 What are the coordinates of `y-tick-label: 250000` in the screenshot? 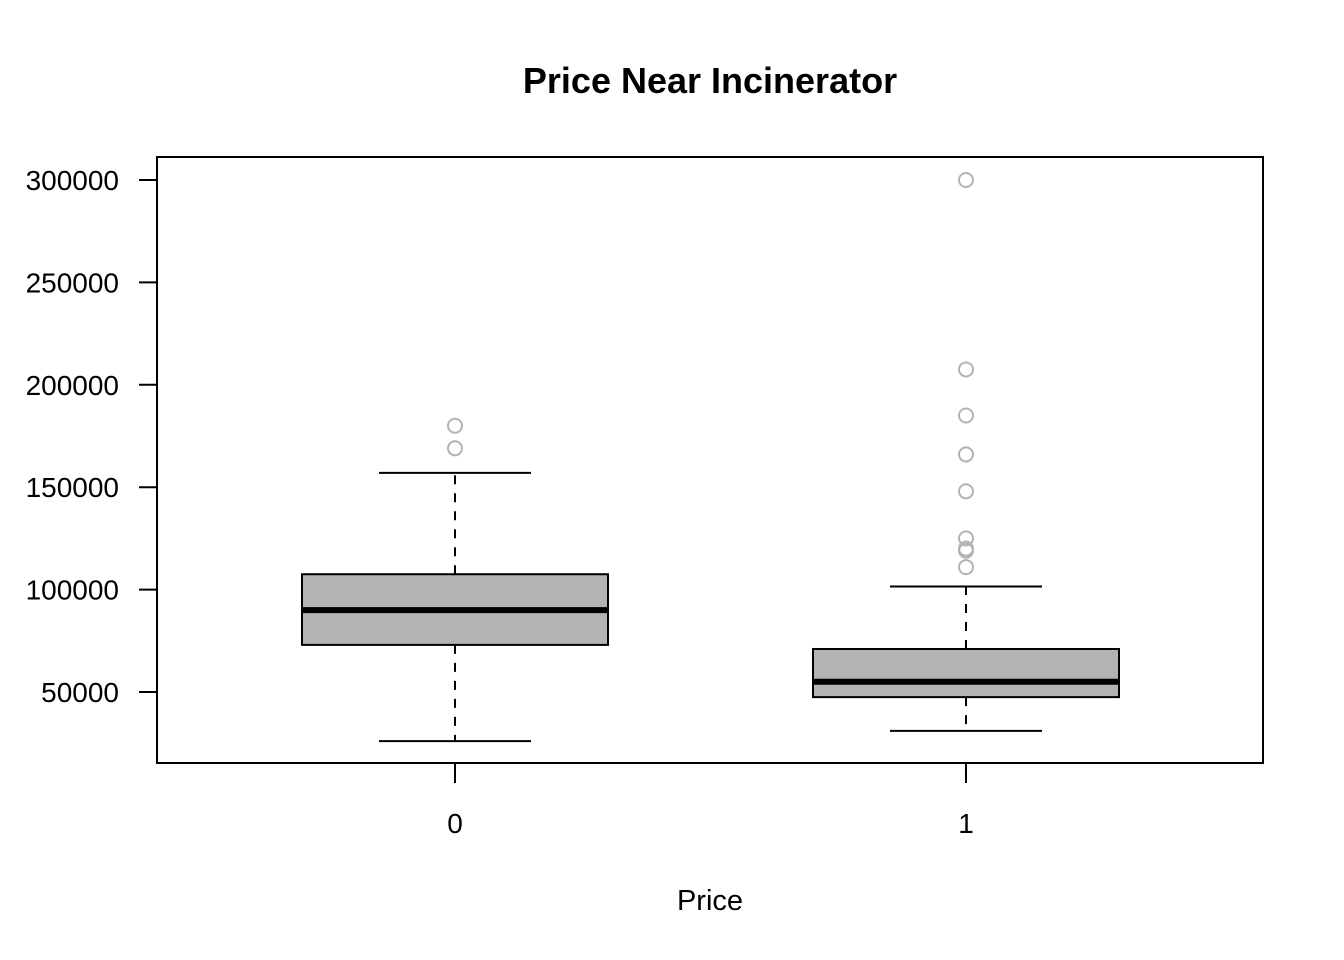 It's located at (72, 282).